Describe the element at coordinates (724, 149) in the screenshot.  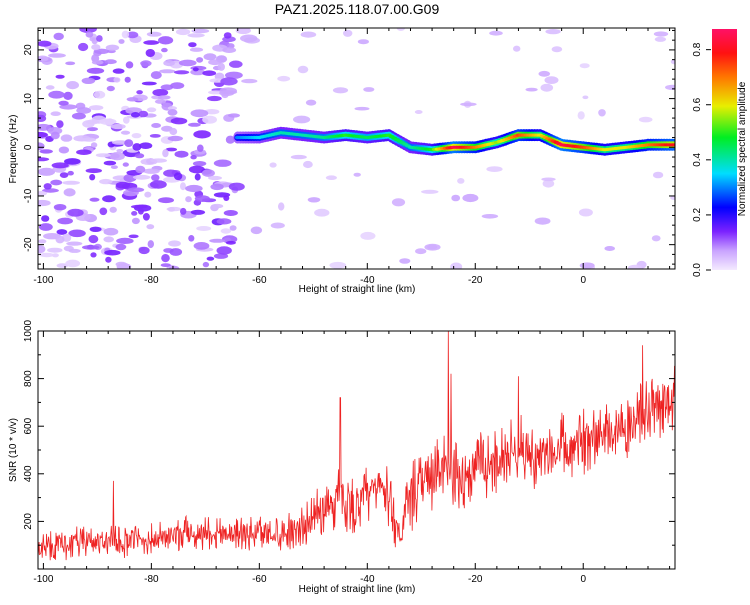
I see `colorbar-gradient` at that location.